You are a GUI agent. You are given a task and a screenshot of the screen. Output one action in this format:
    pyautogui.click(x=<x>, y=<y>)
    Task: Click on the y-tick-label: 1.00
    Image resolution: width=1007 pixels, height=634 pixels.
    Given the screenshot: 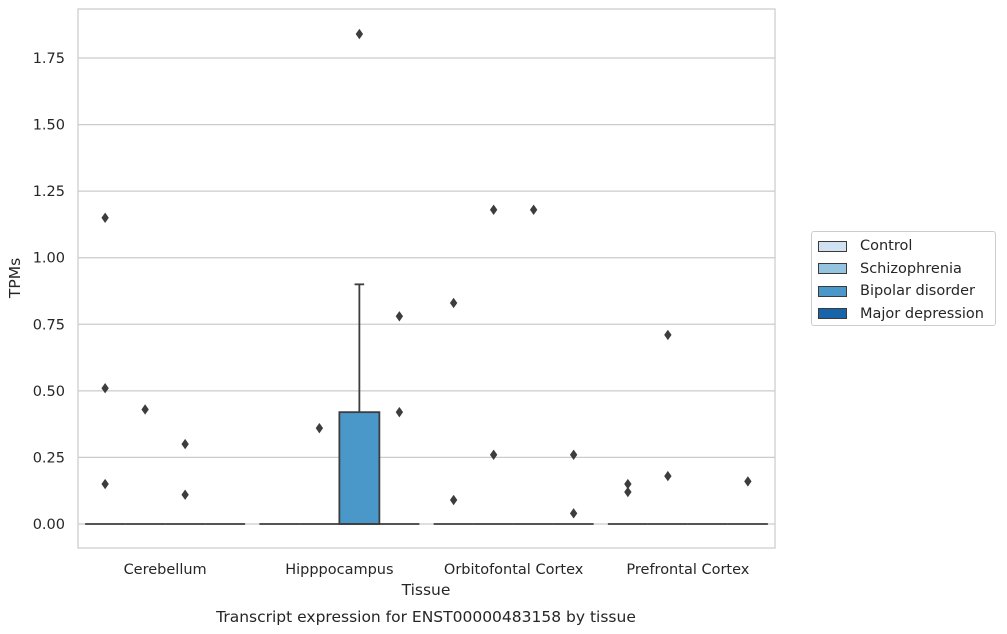 What is the action you would take?
    pyautogui.click(x=49, y=259)
    